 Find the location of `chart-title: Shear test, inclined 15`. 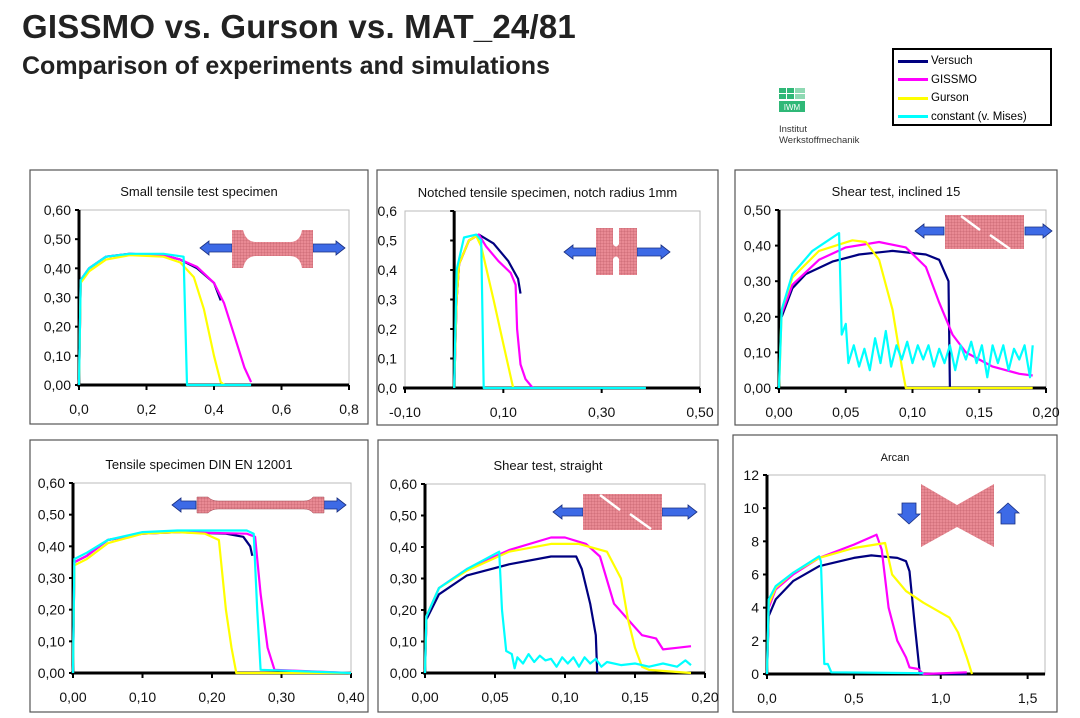

chart-title: Shear test, inclined 15 is located at coordinates (896, 191).